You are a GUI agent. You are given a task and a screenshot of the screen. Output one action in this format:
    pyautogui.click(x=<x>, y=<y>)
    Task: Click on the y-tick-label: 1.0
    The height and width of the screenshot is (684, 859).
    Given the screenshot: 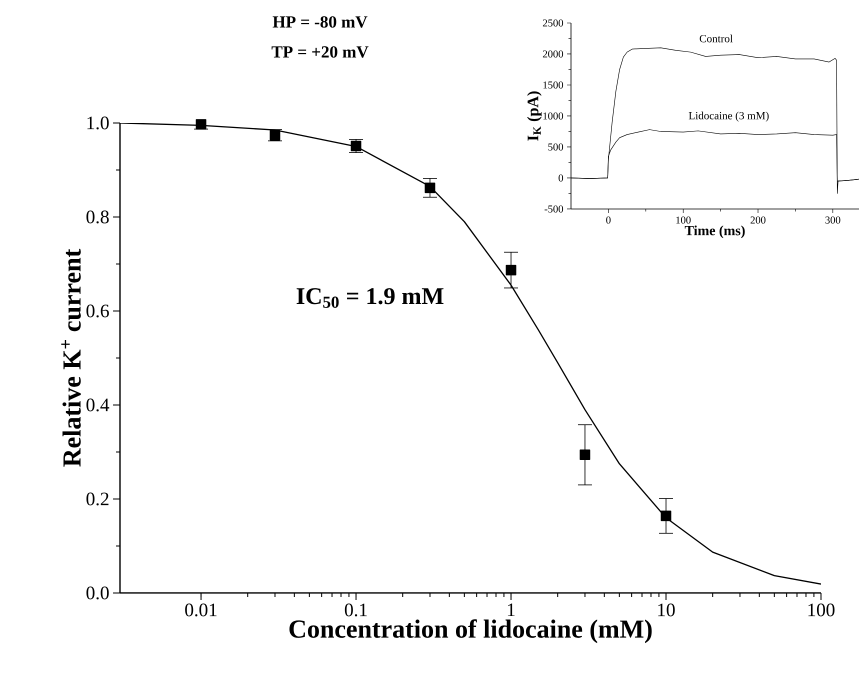 What is the action you would take?
    pyautogui.click(x=98, y=123)
    